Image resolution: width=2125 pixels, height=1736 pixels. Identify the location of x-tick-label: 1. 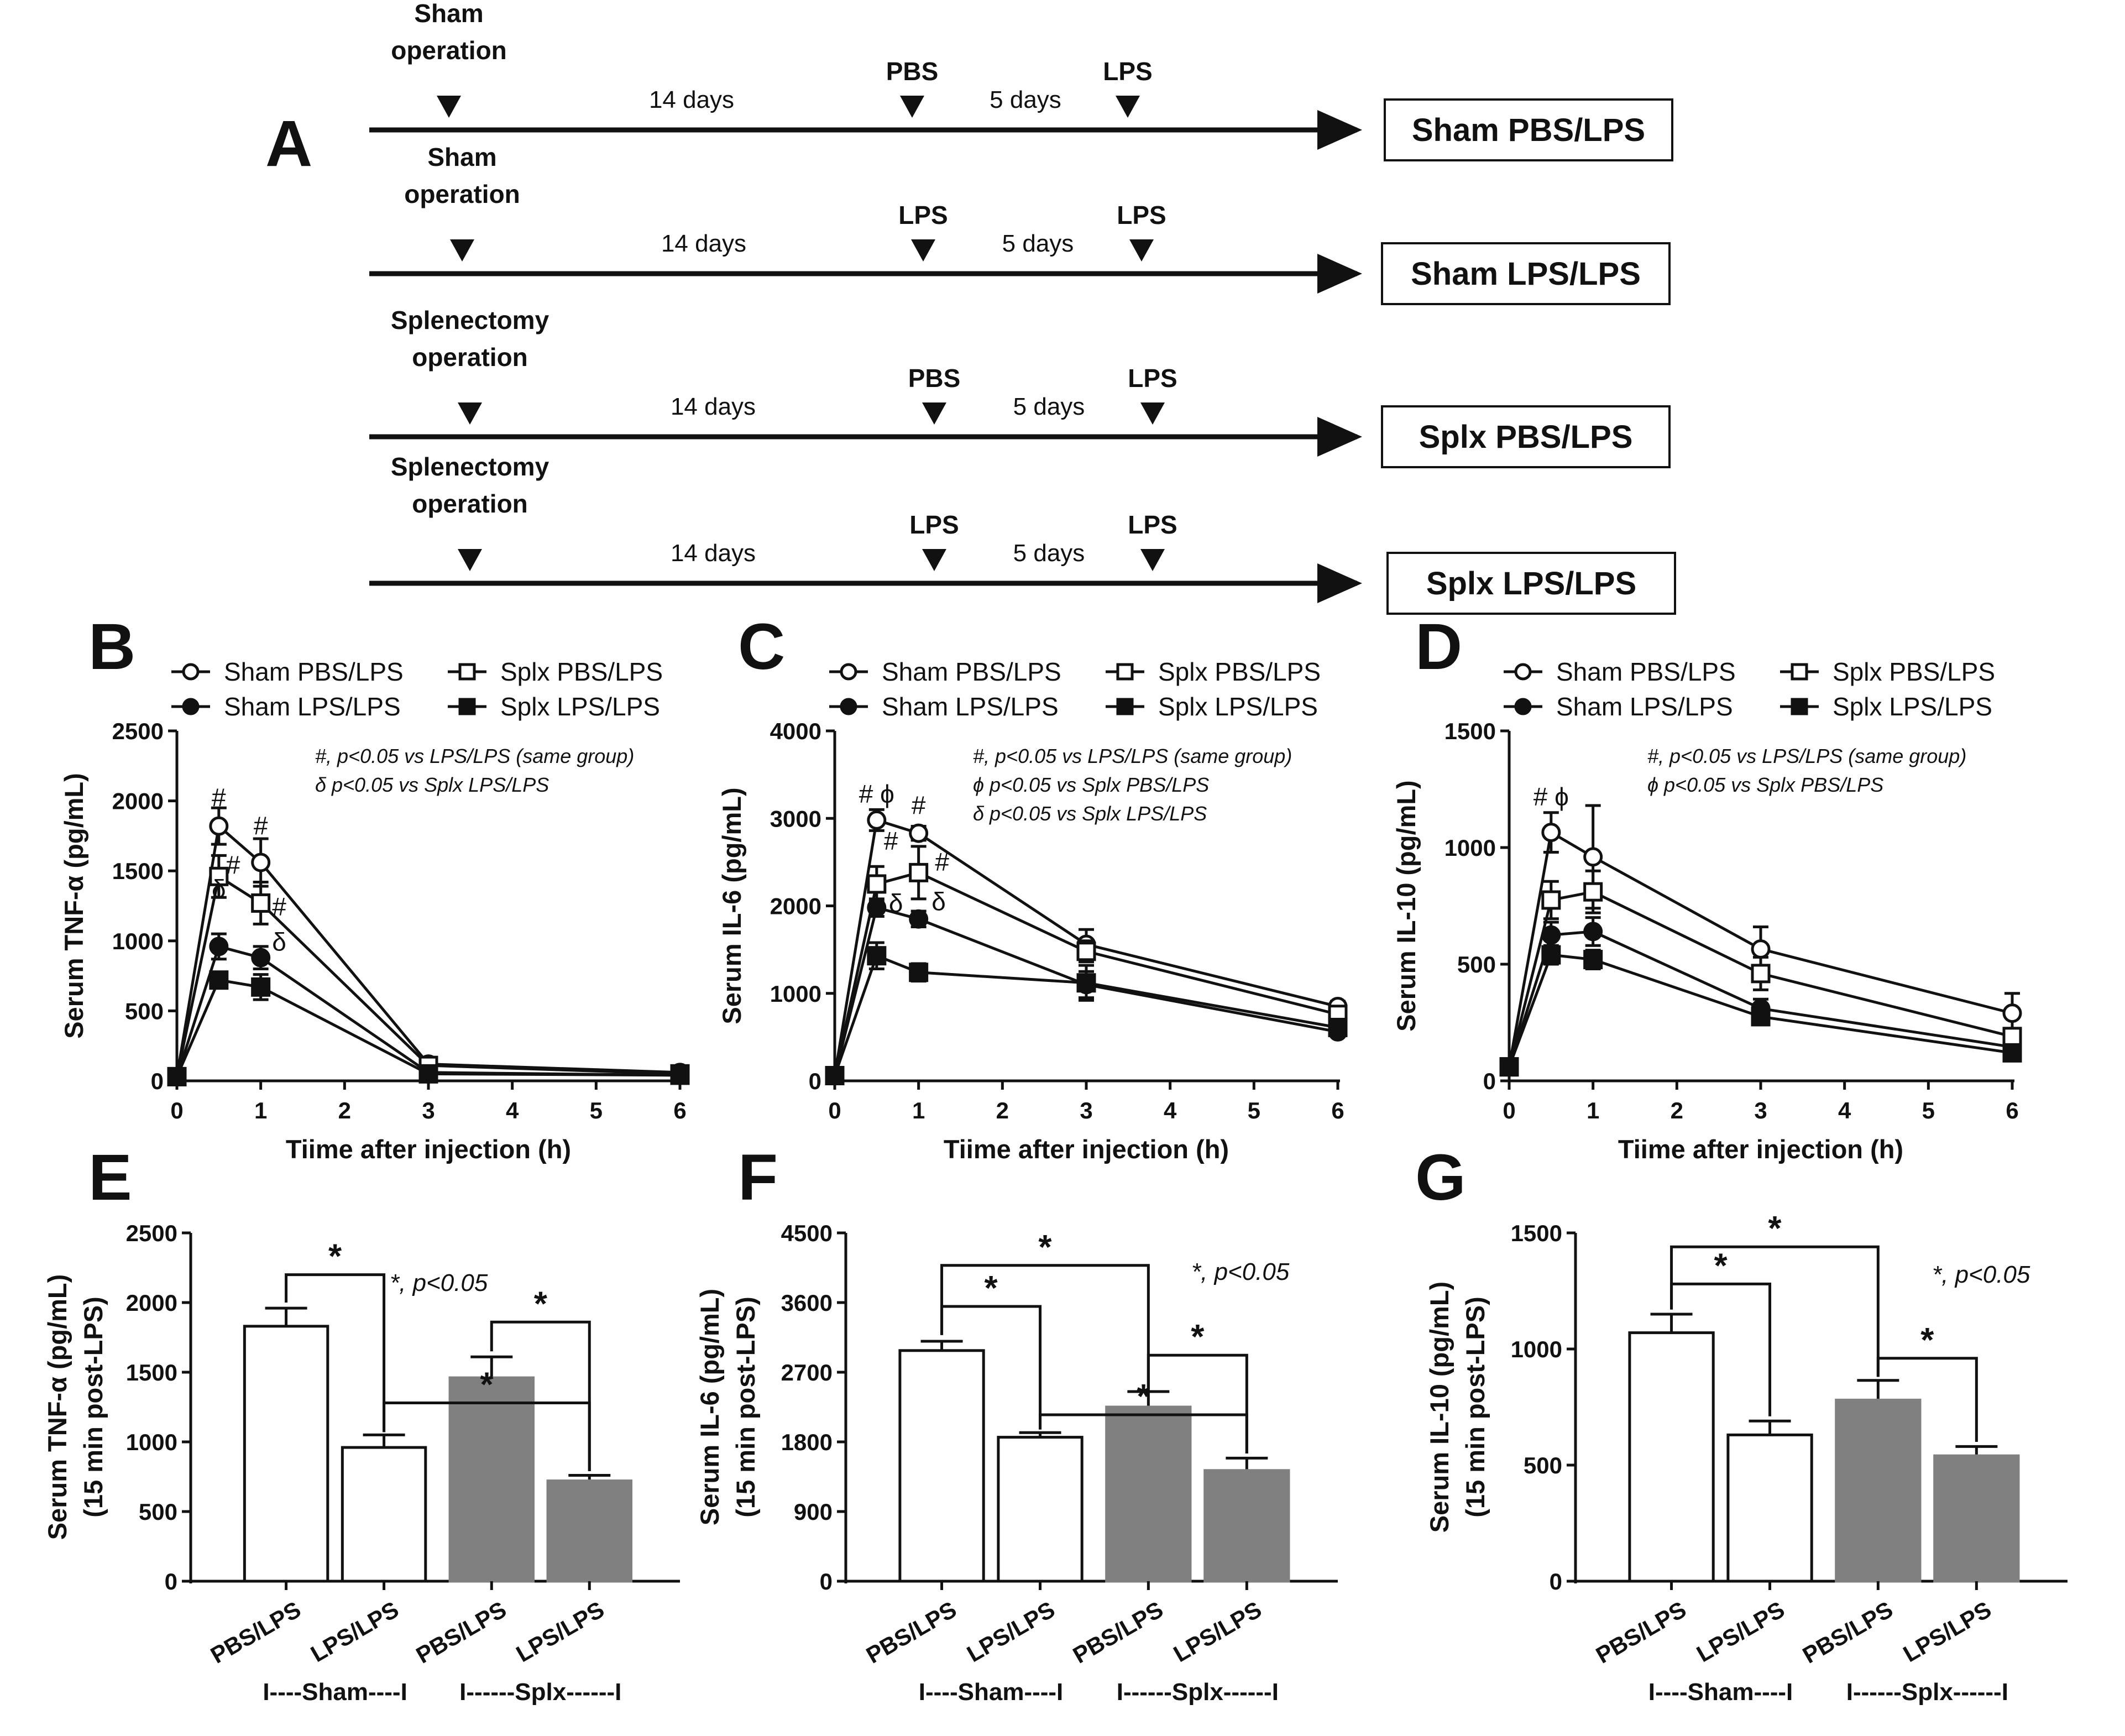
(260, 1110).